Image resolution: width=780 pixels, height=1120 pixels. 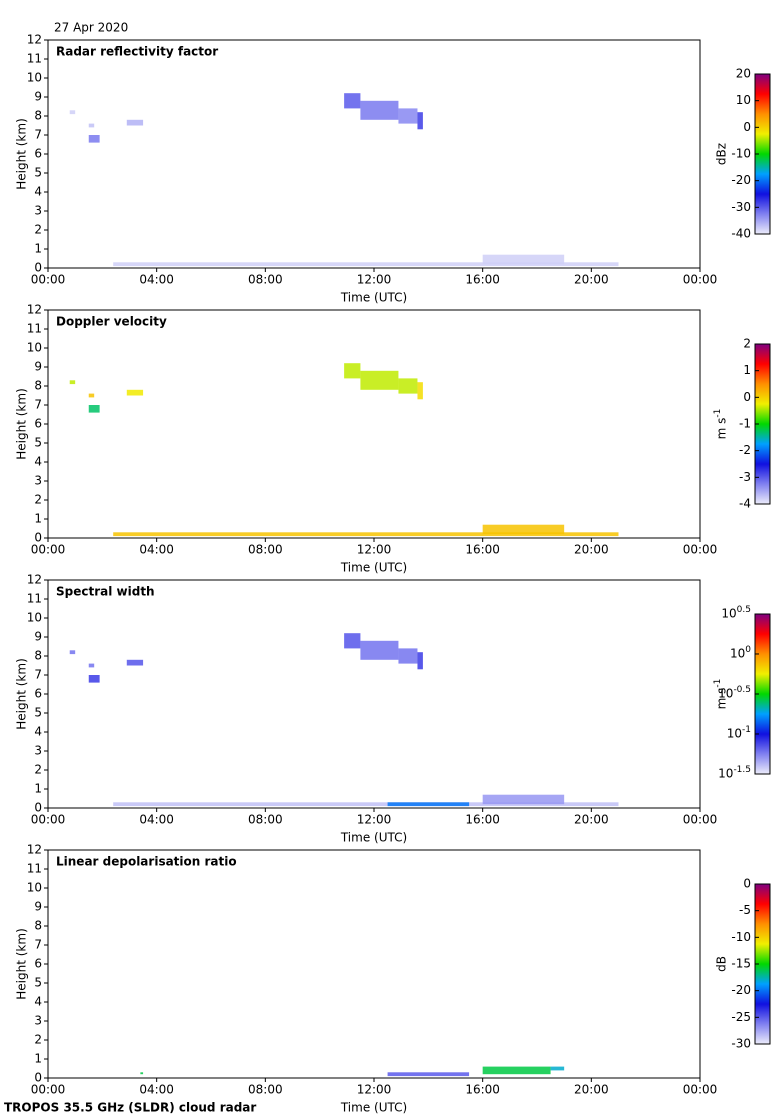 What do you see at coordinates (745, 910) in the screenshot?
I see `colorbar-tick-label: -5` at bounding box center [745, 910].